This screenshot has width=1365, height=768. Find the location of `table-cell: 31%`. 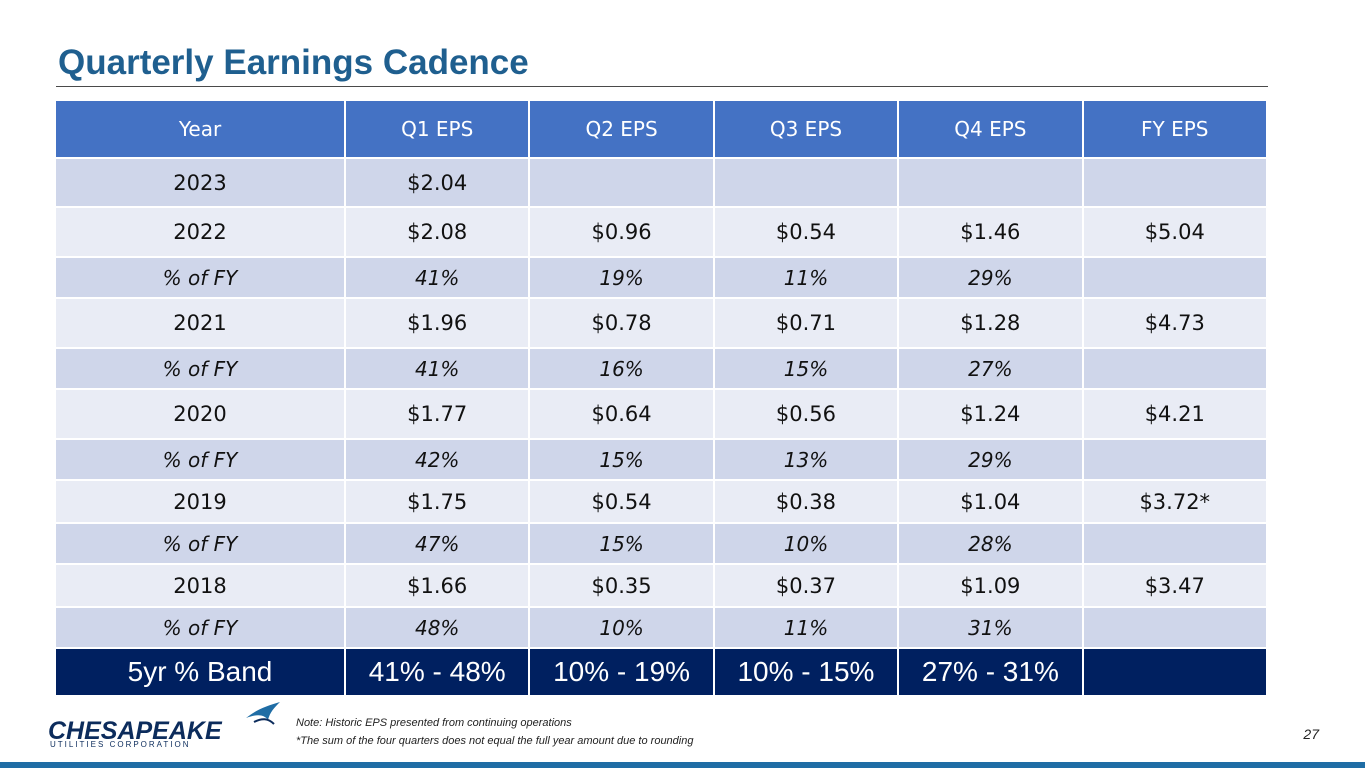

table-cell: 31% is located at coordinates (990, 627).